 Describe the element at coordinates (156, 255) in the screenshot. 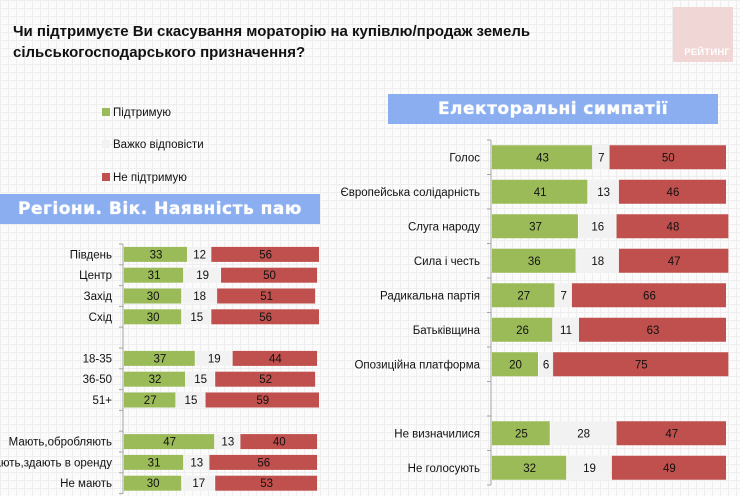

I see `data-label-support: 33` at that location.